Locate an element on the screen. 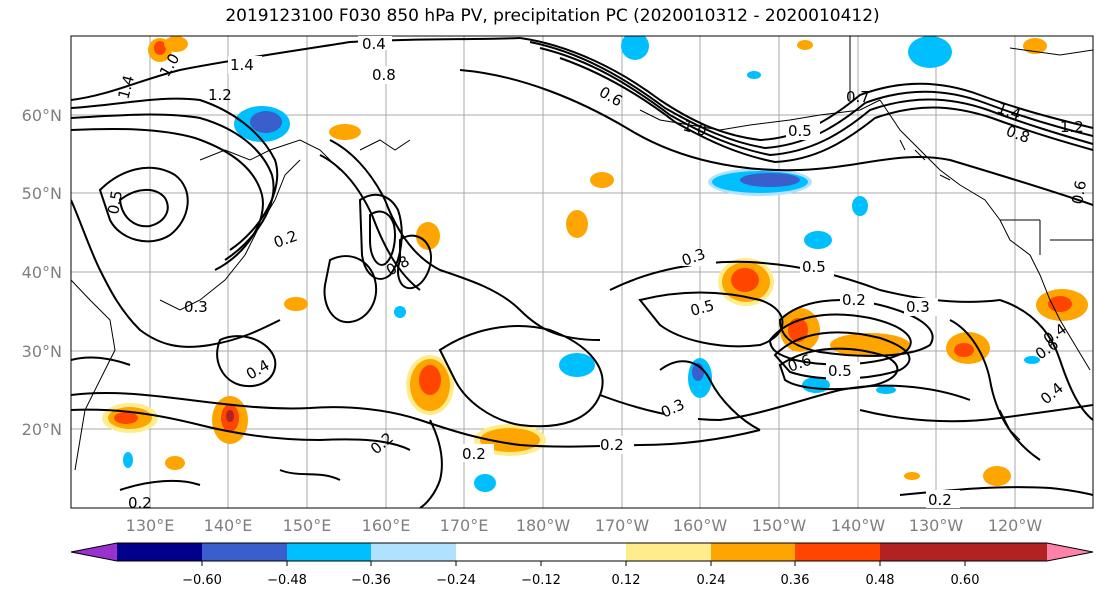 This screenshot has height=601, width=1105. contour-label: 0.6 is located at coordinates (1079, 192).